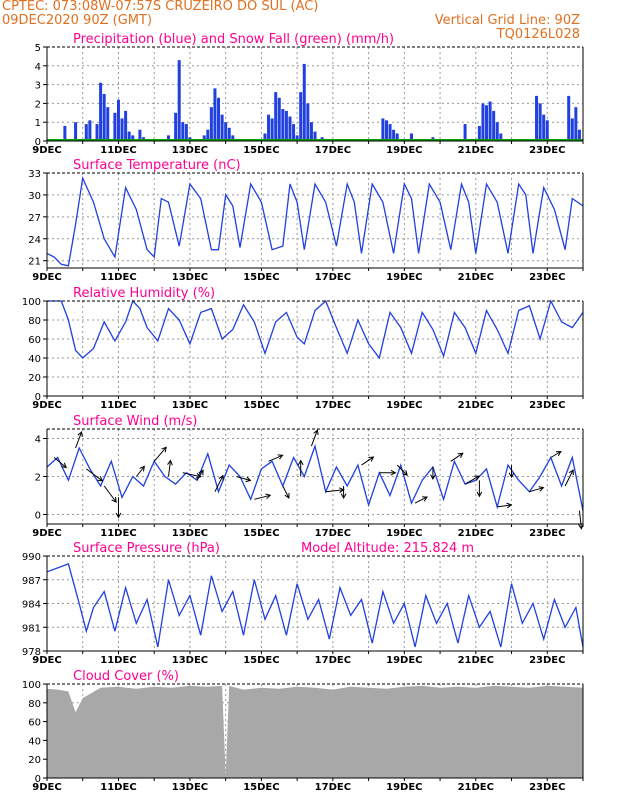 This screenshot has height=800, width=618. What do you see at coordinates (146, 548) in the screenshot?
I see `panel-title: Surface Pressure (hPa)` at bounding box center [146, 548].